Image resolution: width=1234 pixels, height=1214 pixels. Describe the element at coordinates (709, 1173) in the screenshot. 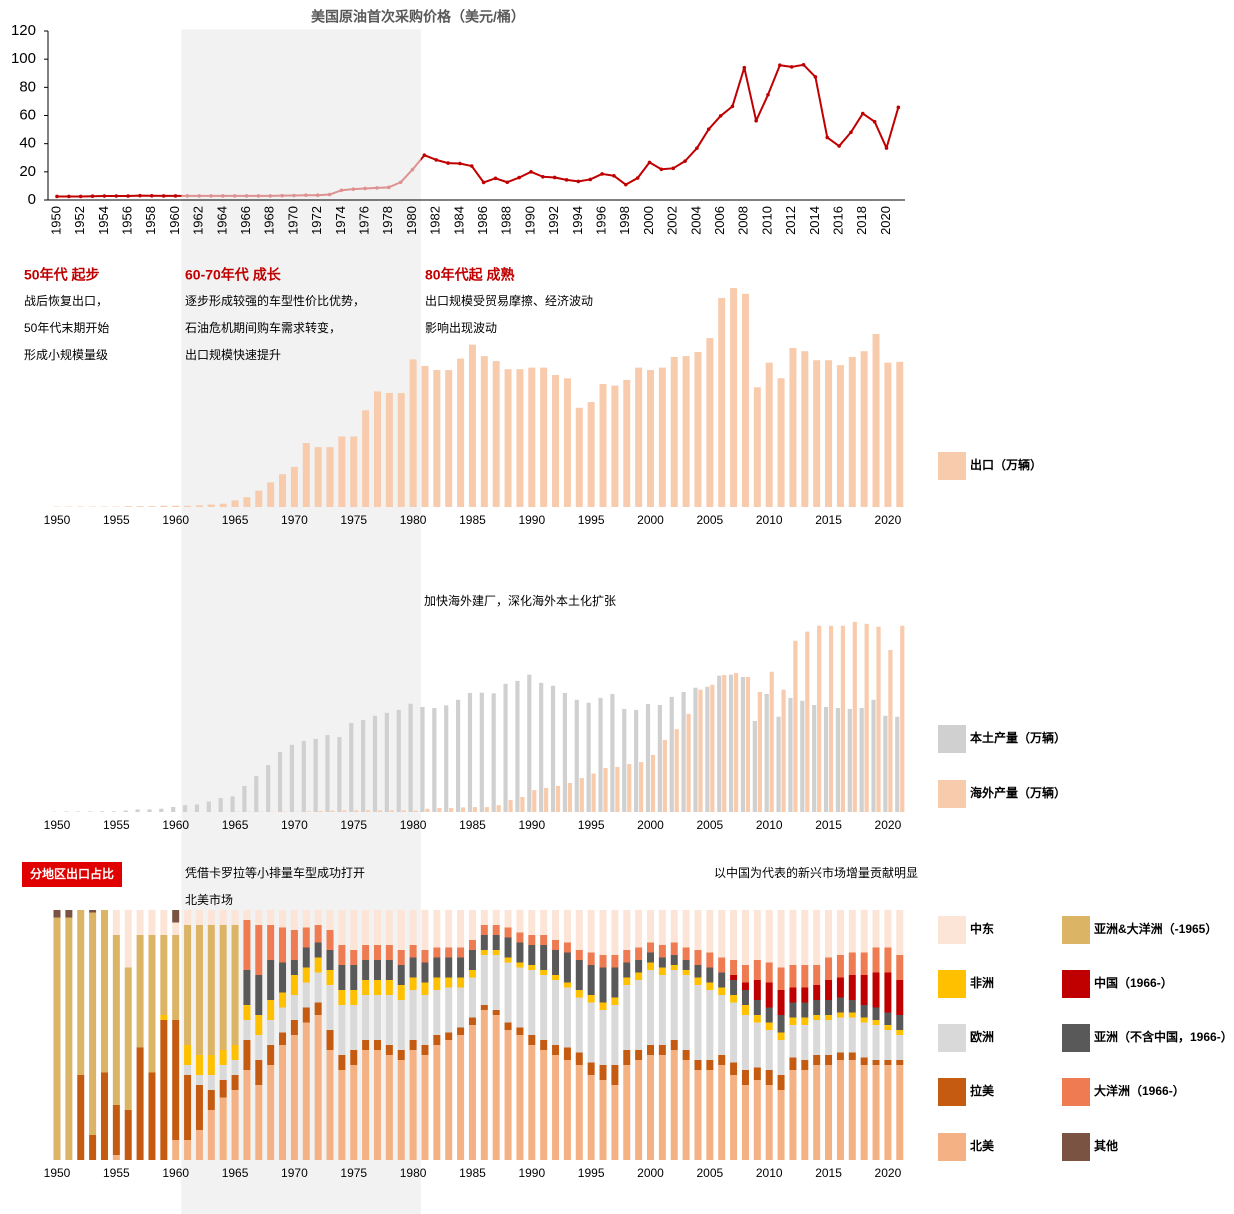

I see `x-tick-label: 2005` at that location.